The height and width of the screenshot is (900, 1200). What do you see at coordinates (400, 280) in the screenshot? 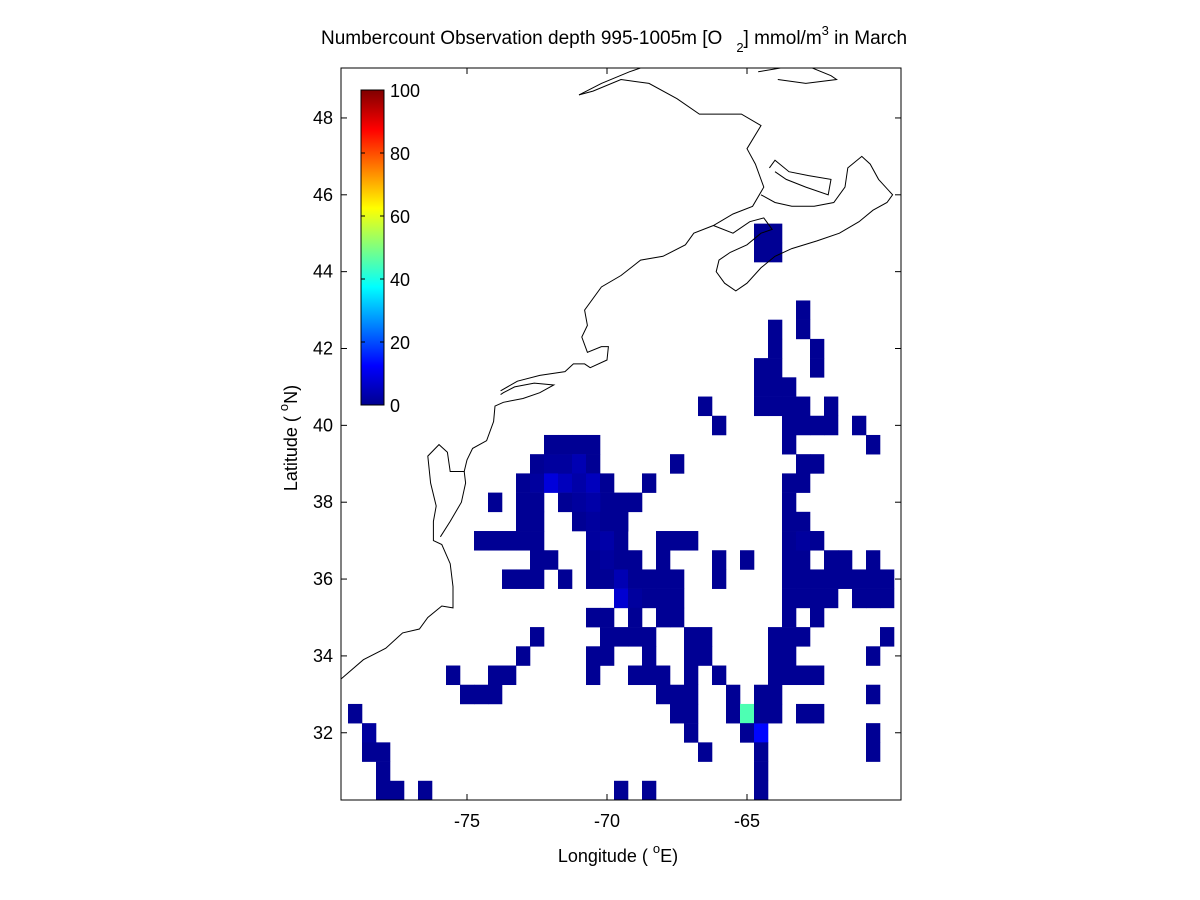
I see `colorbar-tick-label: 40` at bounding box center [400, 280].